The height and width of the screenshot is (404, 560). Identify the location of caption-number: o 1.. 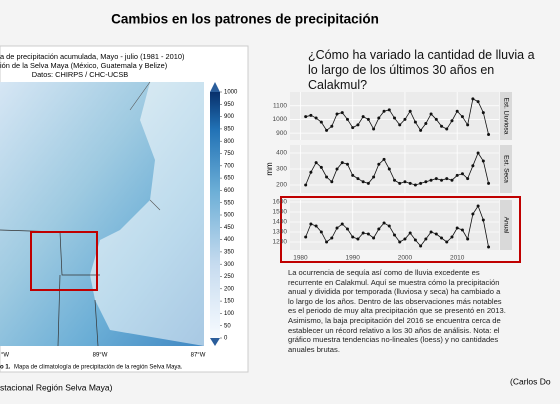
(5, 368).